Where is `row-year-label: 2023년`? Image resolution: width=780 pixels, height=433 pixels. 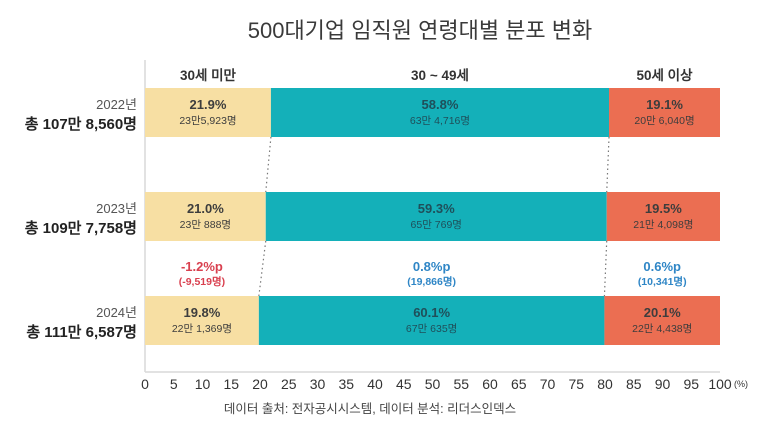
row-year-label: 2023년 is located at coordinates (116, 208).